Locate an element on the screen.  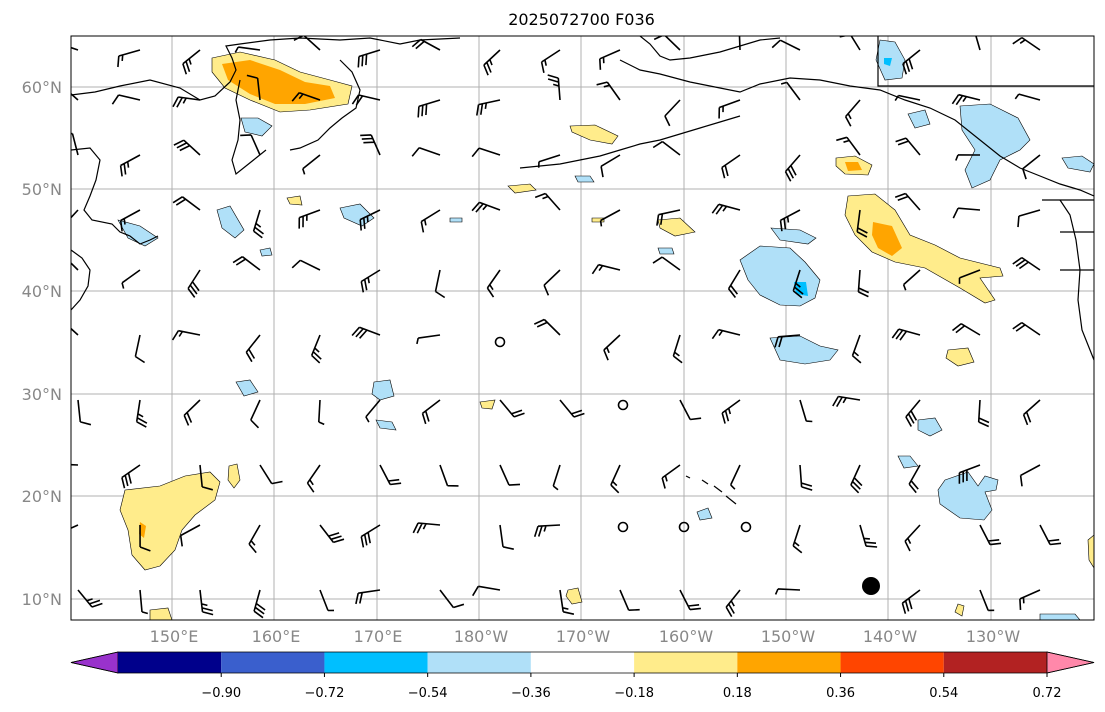
contour-negative-alaska-core is located at coordinates (888, 62).